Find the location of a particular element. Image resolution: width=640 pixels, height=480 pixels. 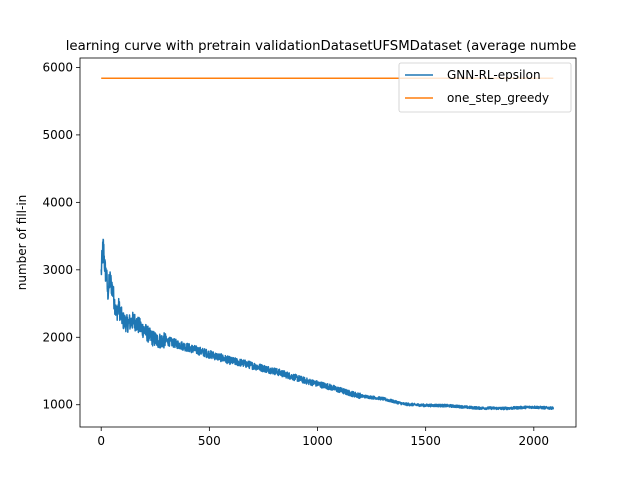

y-tick-label: 2000 is located at coordinates (57, 337).